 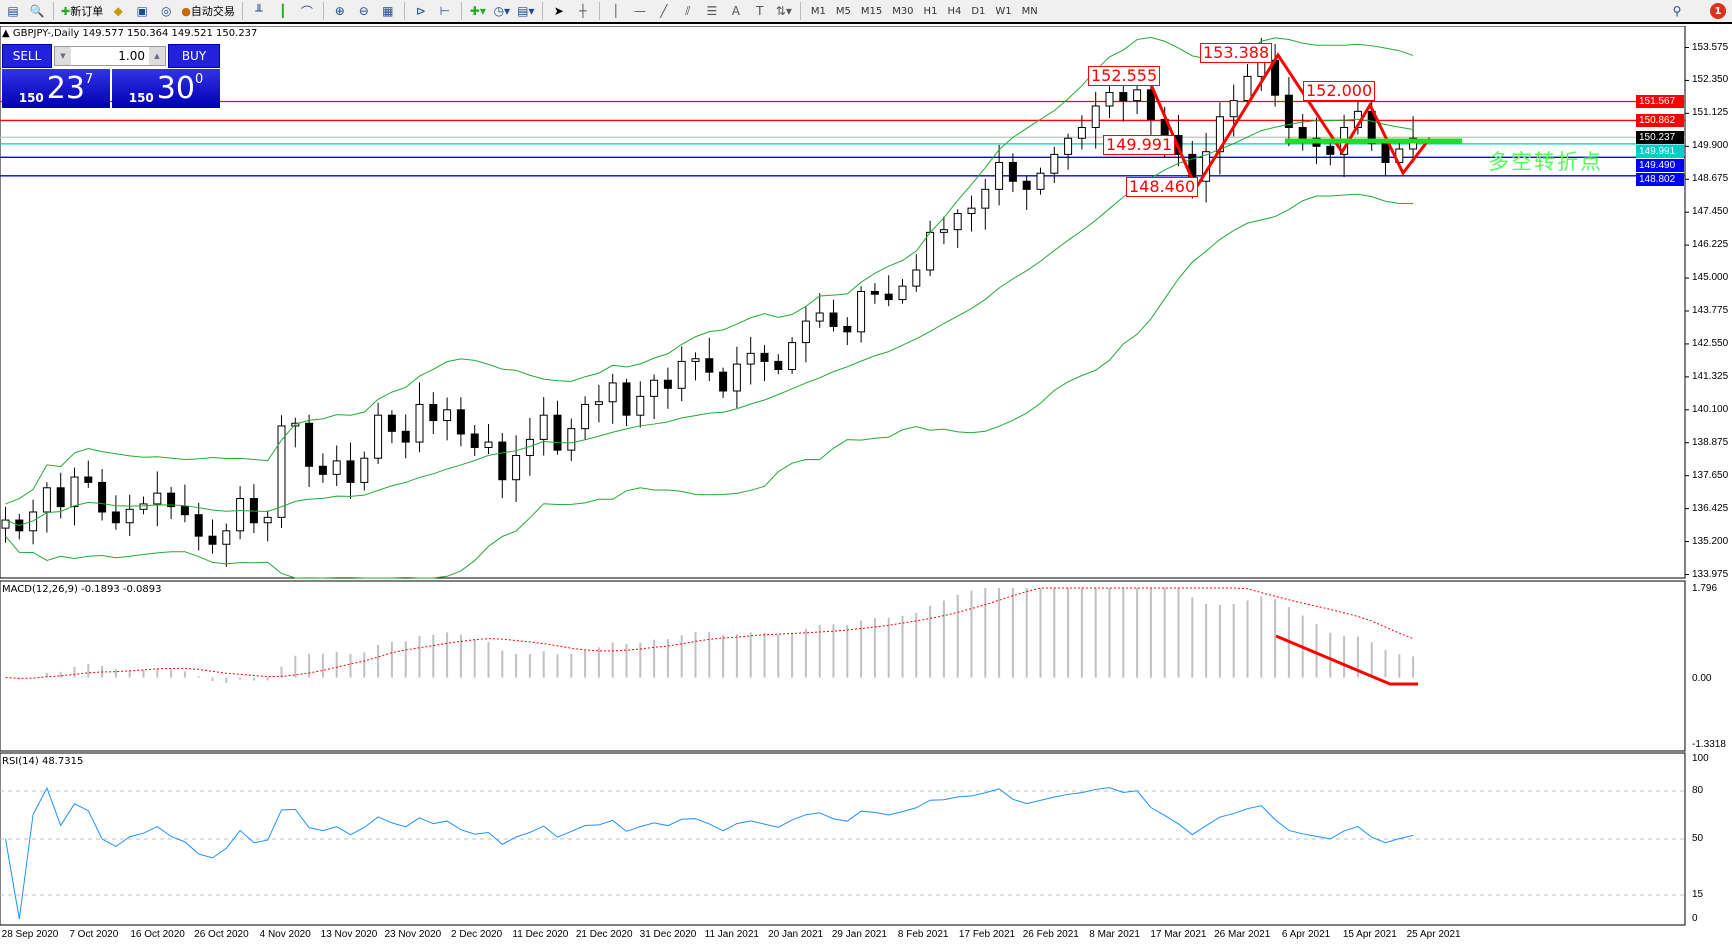 I want to click on notification-badge: 1, so click(x=1718, y=11).